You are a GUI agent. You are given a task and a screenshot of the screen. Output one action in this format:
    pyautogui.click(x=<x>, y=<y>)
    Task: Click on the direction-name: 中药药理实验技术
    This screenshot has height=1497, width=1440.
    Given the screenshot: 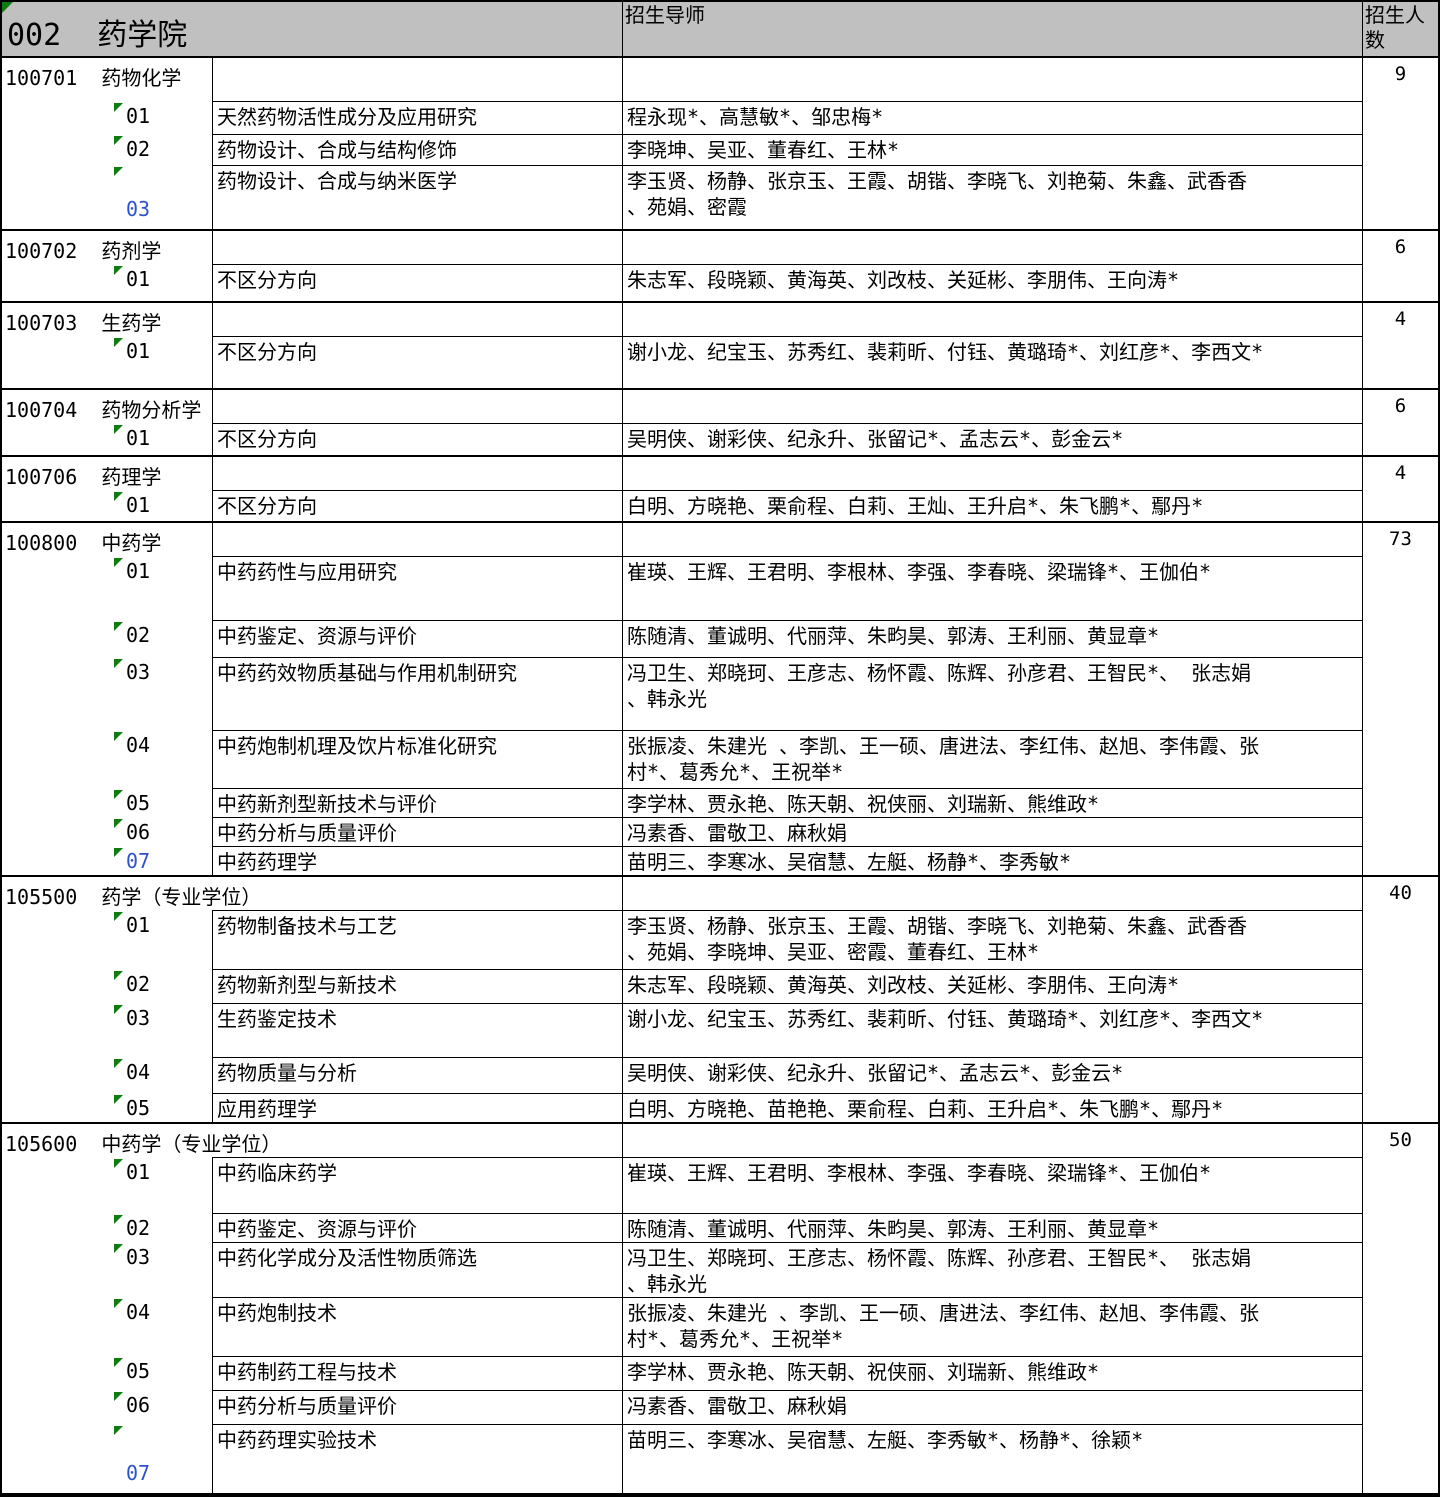 What is the action you would take?
    pyautogui.click(x=417, y=1458)
    